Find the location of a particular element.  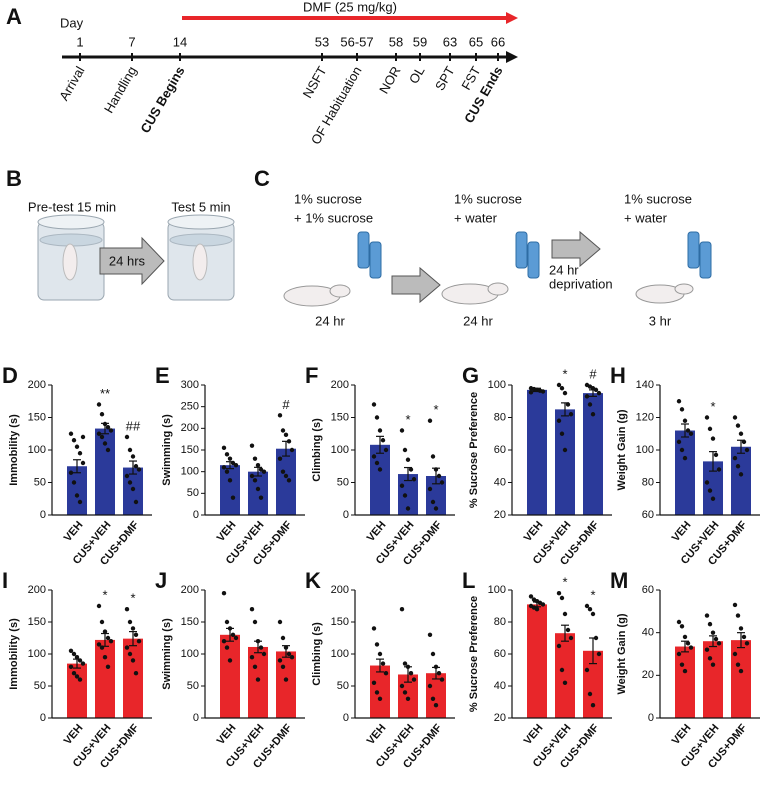

deprivation-text: 24 hr is located at coordinates (564, 269).